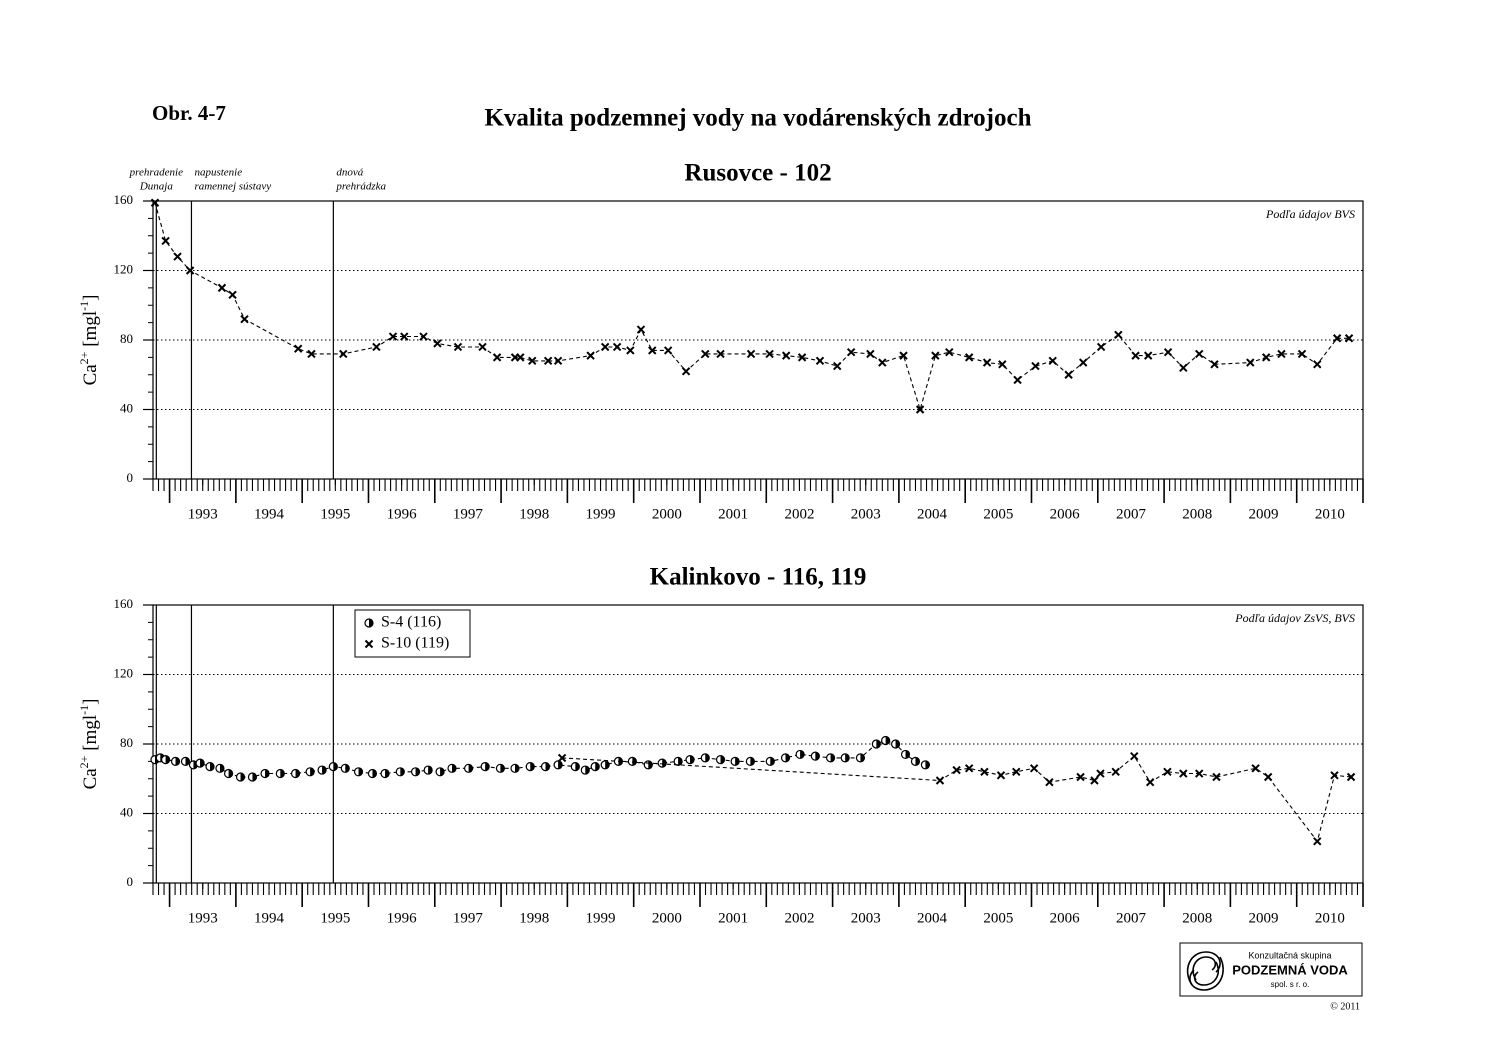 The height and width of the screenshot is (1060, 1500). Describe the element at coordinates (667, 514) in the screenshot. I see `x-tick-label: 2000` at that location.